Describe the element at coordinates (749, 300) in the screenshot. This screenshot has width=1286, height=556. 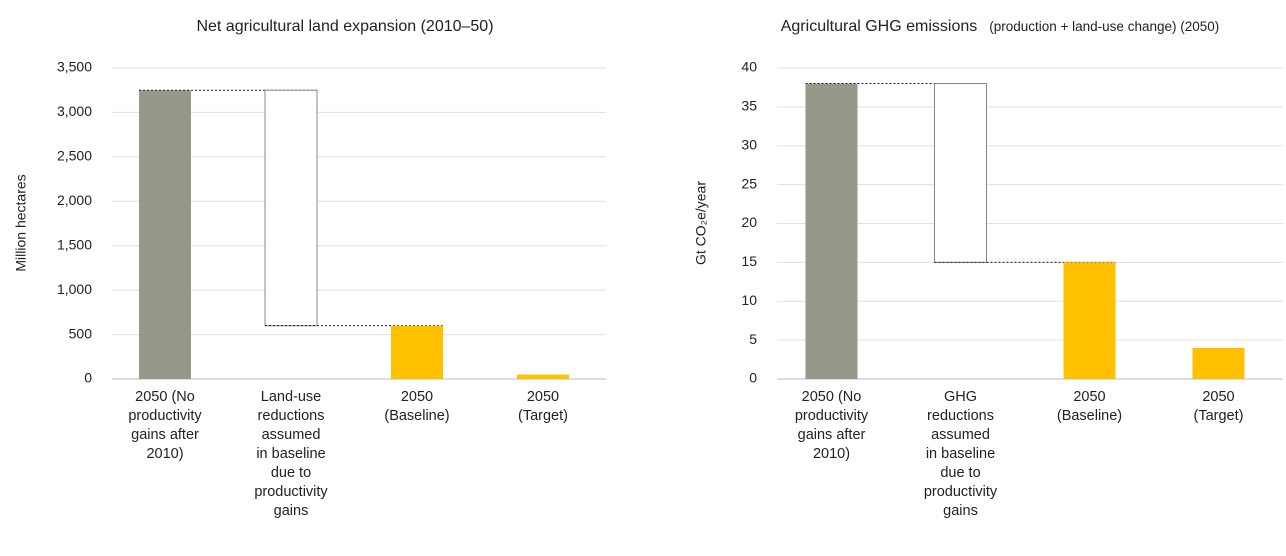
I see `y-tick-label: 10` at that location.